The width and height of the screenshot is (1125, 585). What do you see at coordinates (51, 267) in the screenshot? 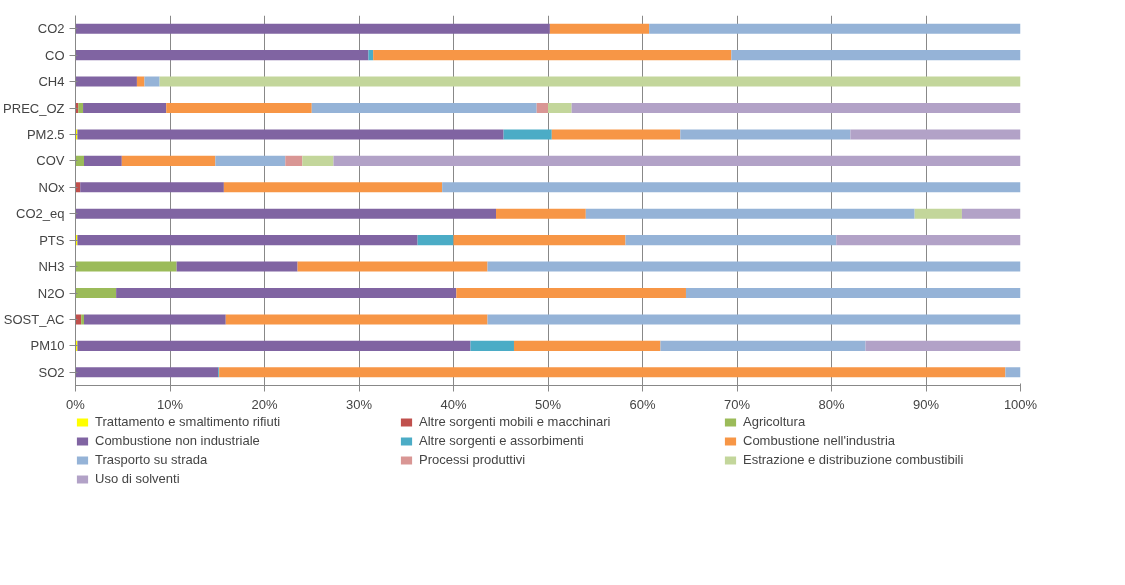
I see `y-tick-label: NH3` at bounding box center [51, 267].